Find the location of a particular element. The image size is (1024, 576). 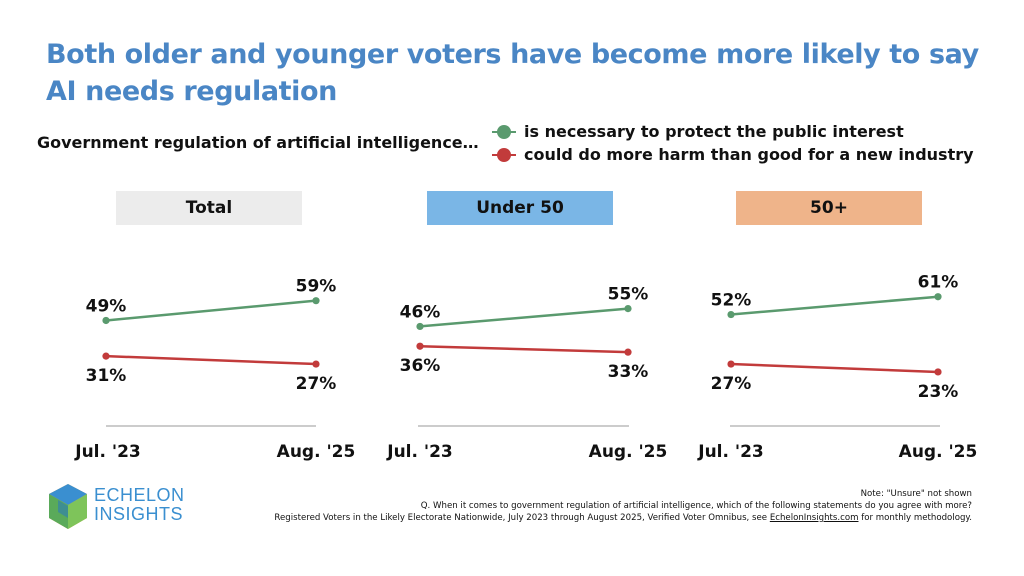

logo-line-2: INSIGHTS is located at coordinates (139, 514).